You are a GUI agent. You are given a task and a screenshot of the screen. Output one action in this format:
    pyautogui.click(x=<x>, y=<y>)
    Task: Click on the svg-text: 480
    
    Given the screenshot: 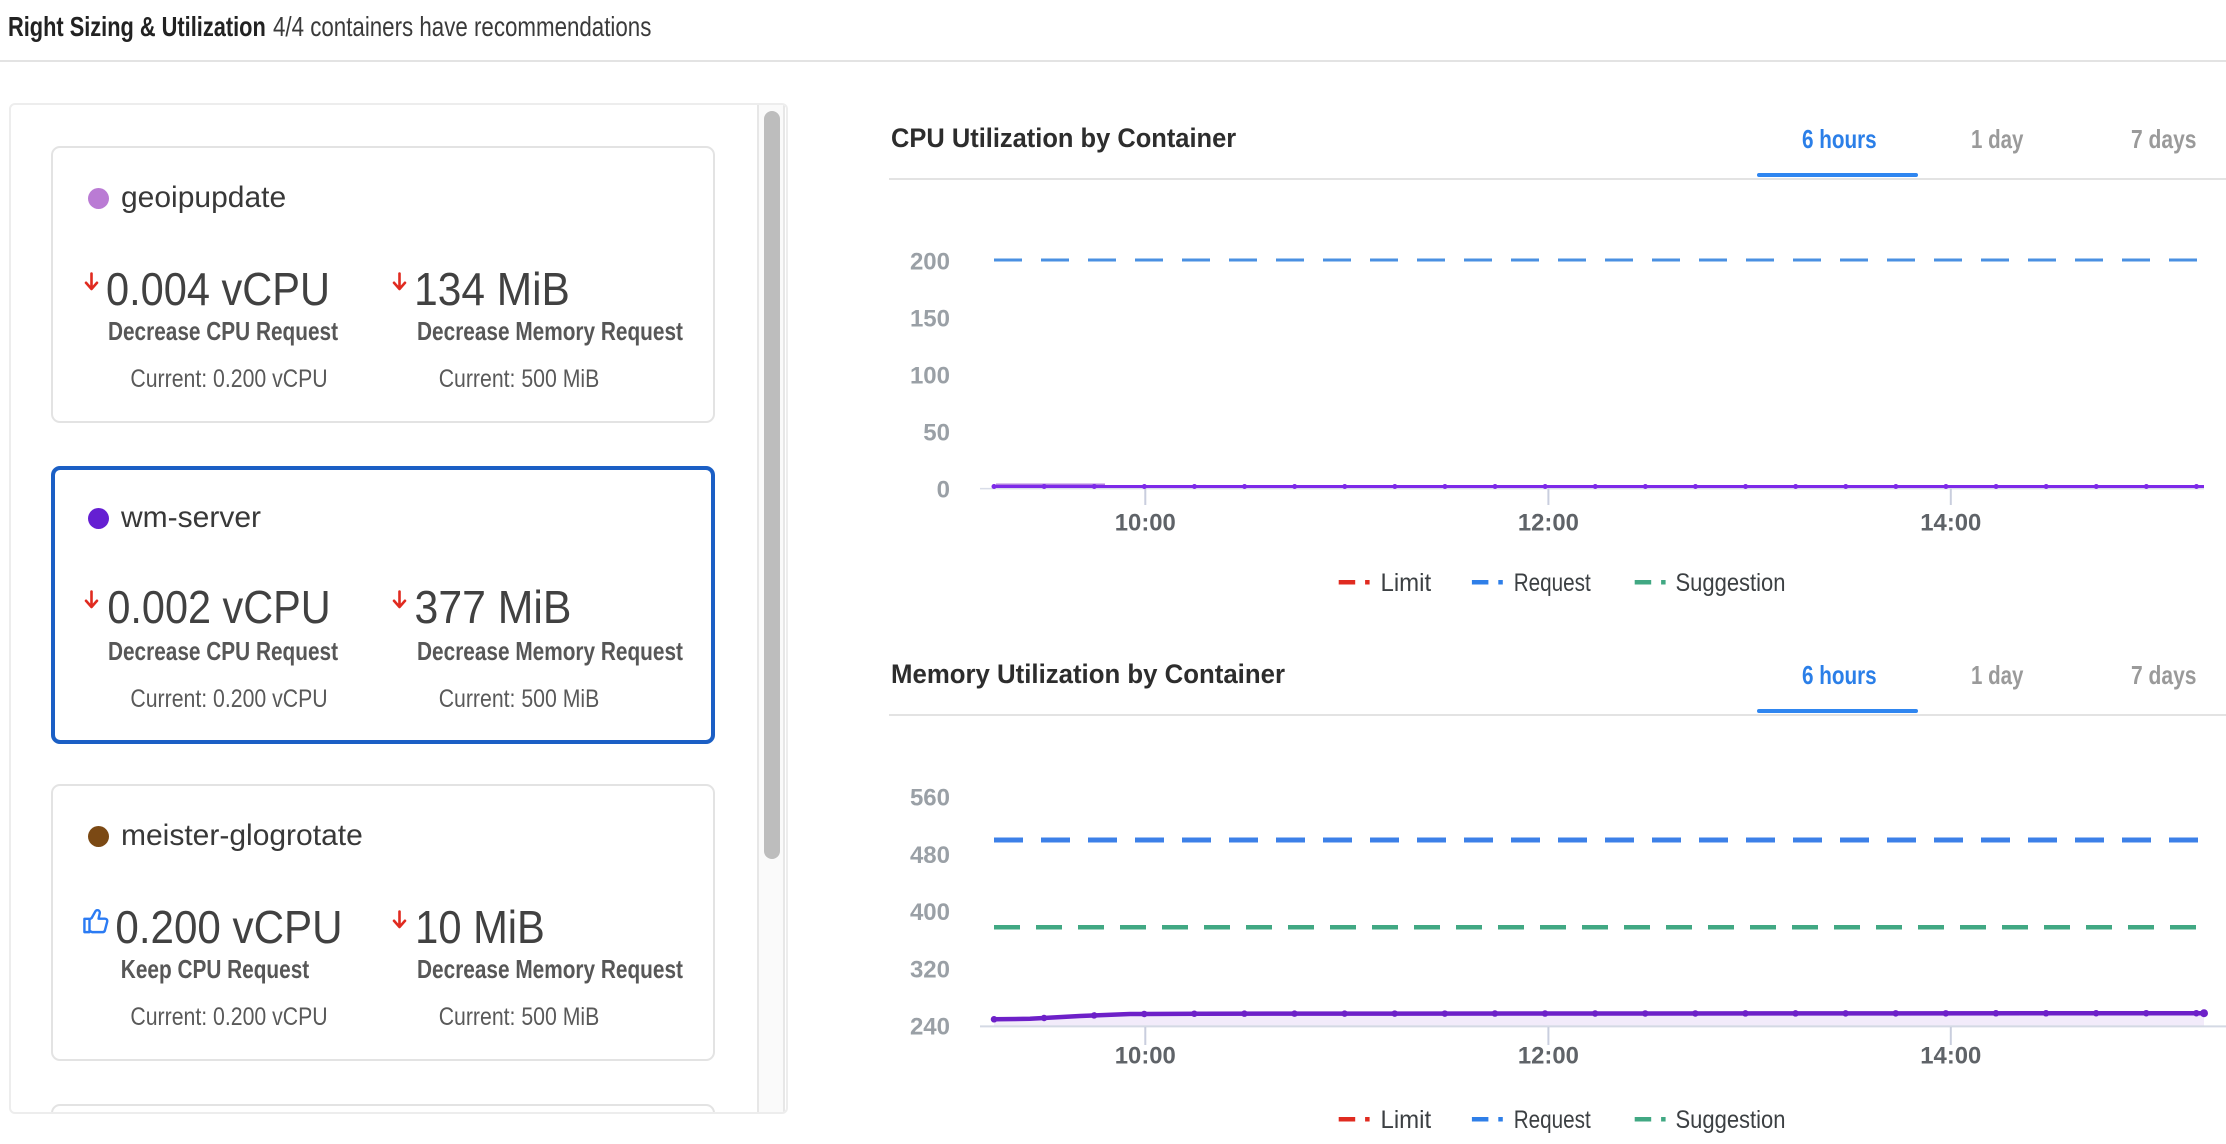 What is the action you would take?
    pyautogui.click(x=930, y=855)
    